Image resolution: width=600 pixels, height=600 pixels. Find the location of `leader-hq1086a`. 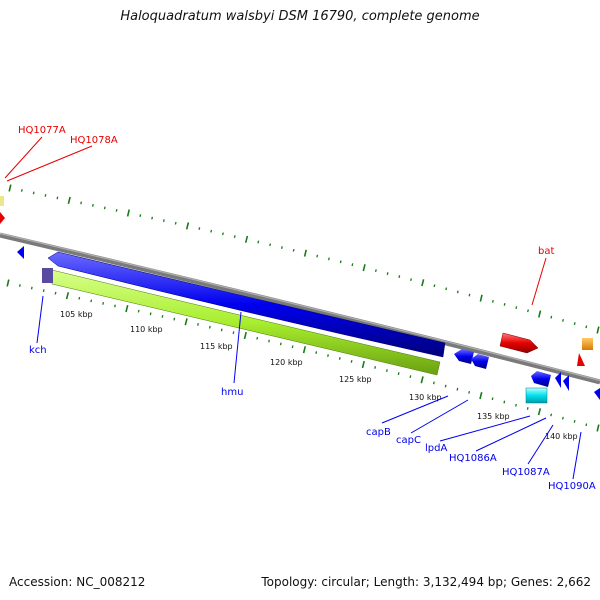

leader-hq1086a is located at coordinates (511, 434).